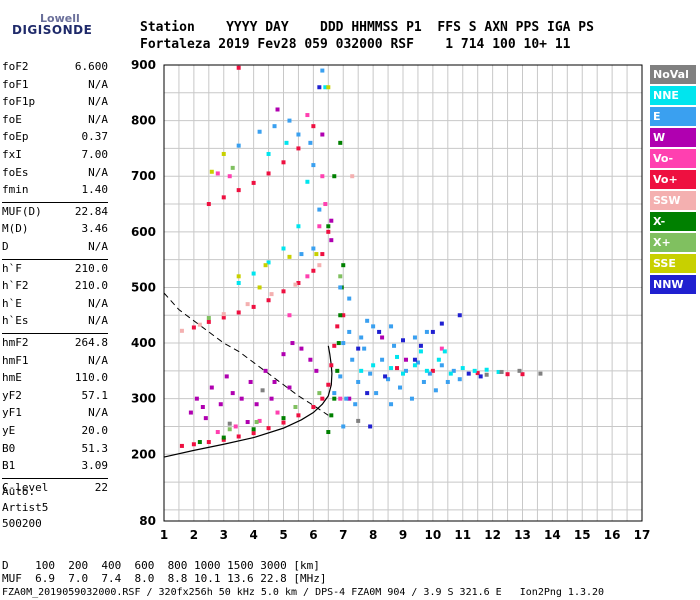  I want to click on param-name: MUF(D), so click(22, 211).